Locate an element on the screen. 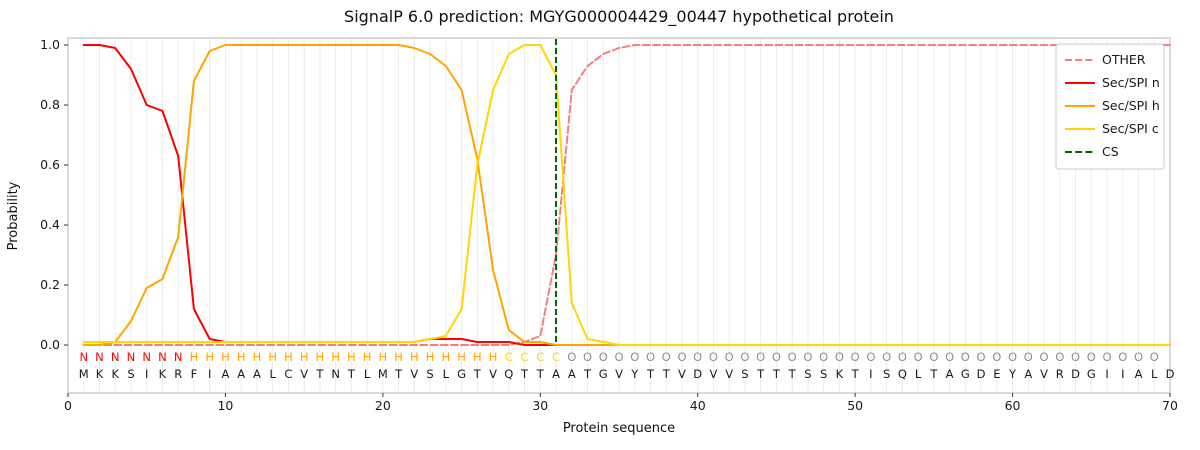 The height and width of the screenshot is (450, 1200). x-tick-label: 50 is located at coordinates (855, 405).